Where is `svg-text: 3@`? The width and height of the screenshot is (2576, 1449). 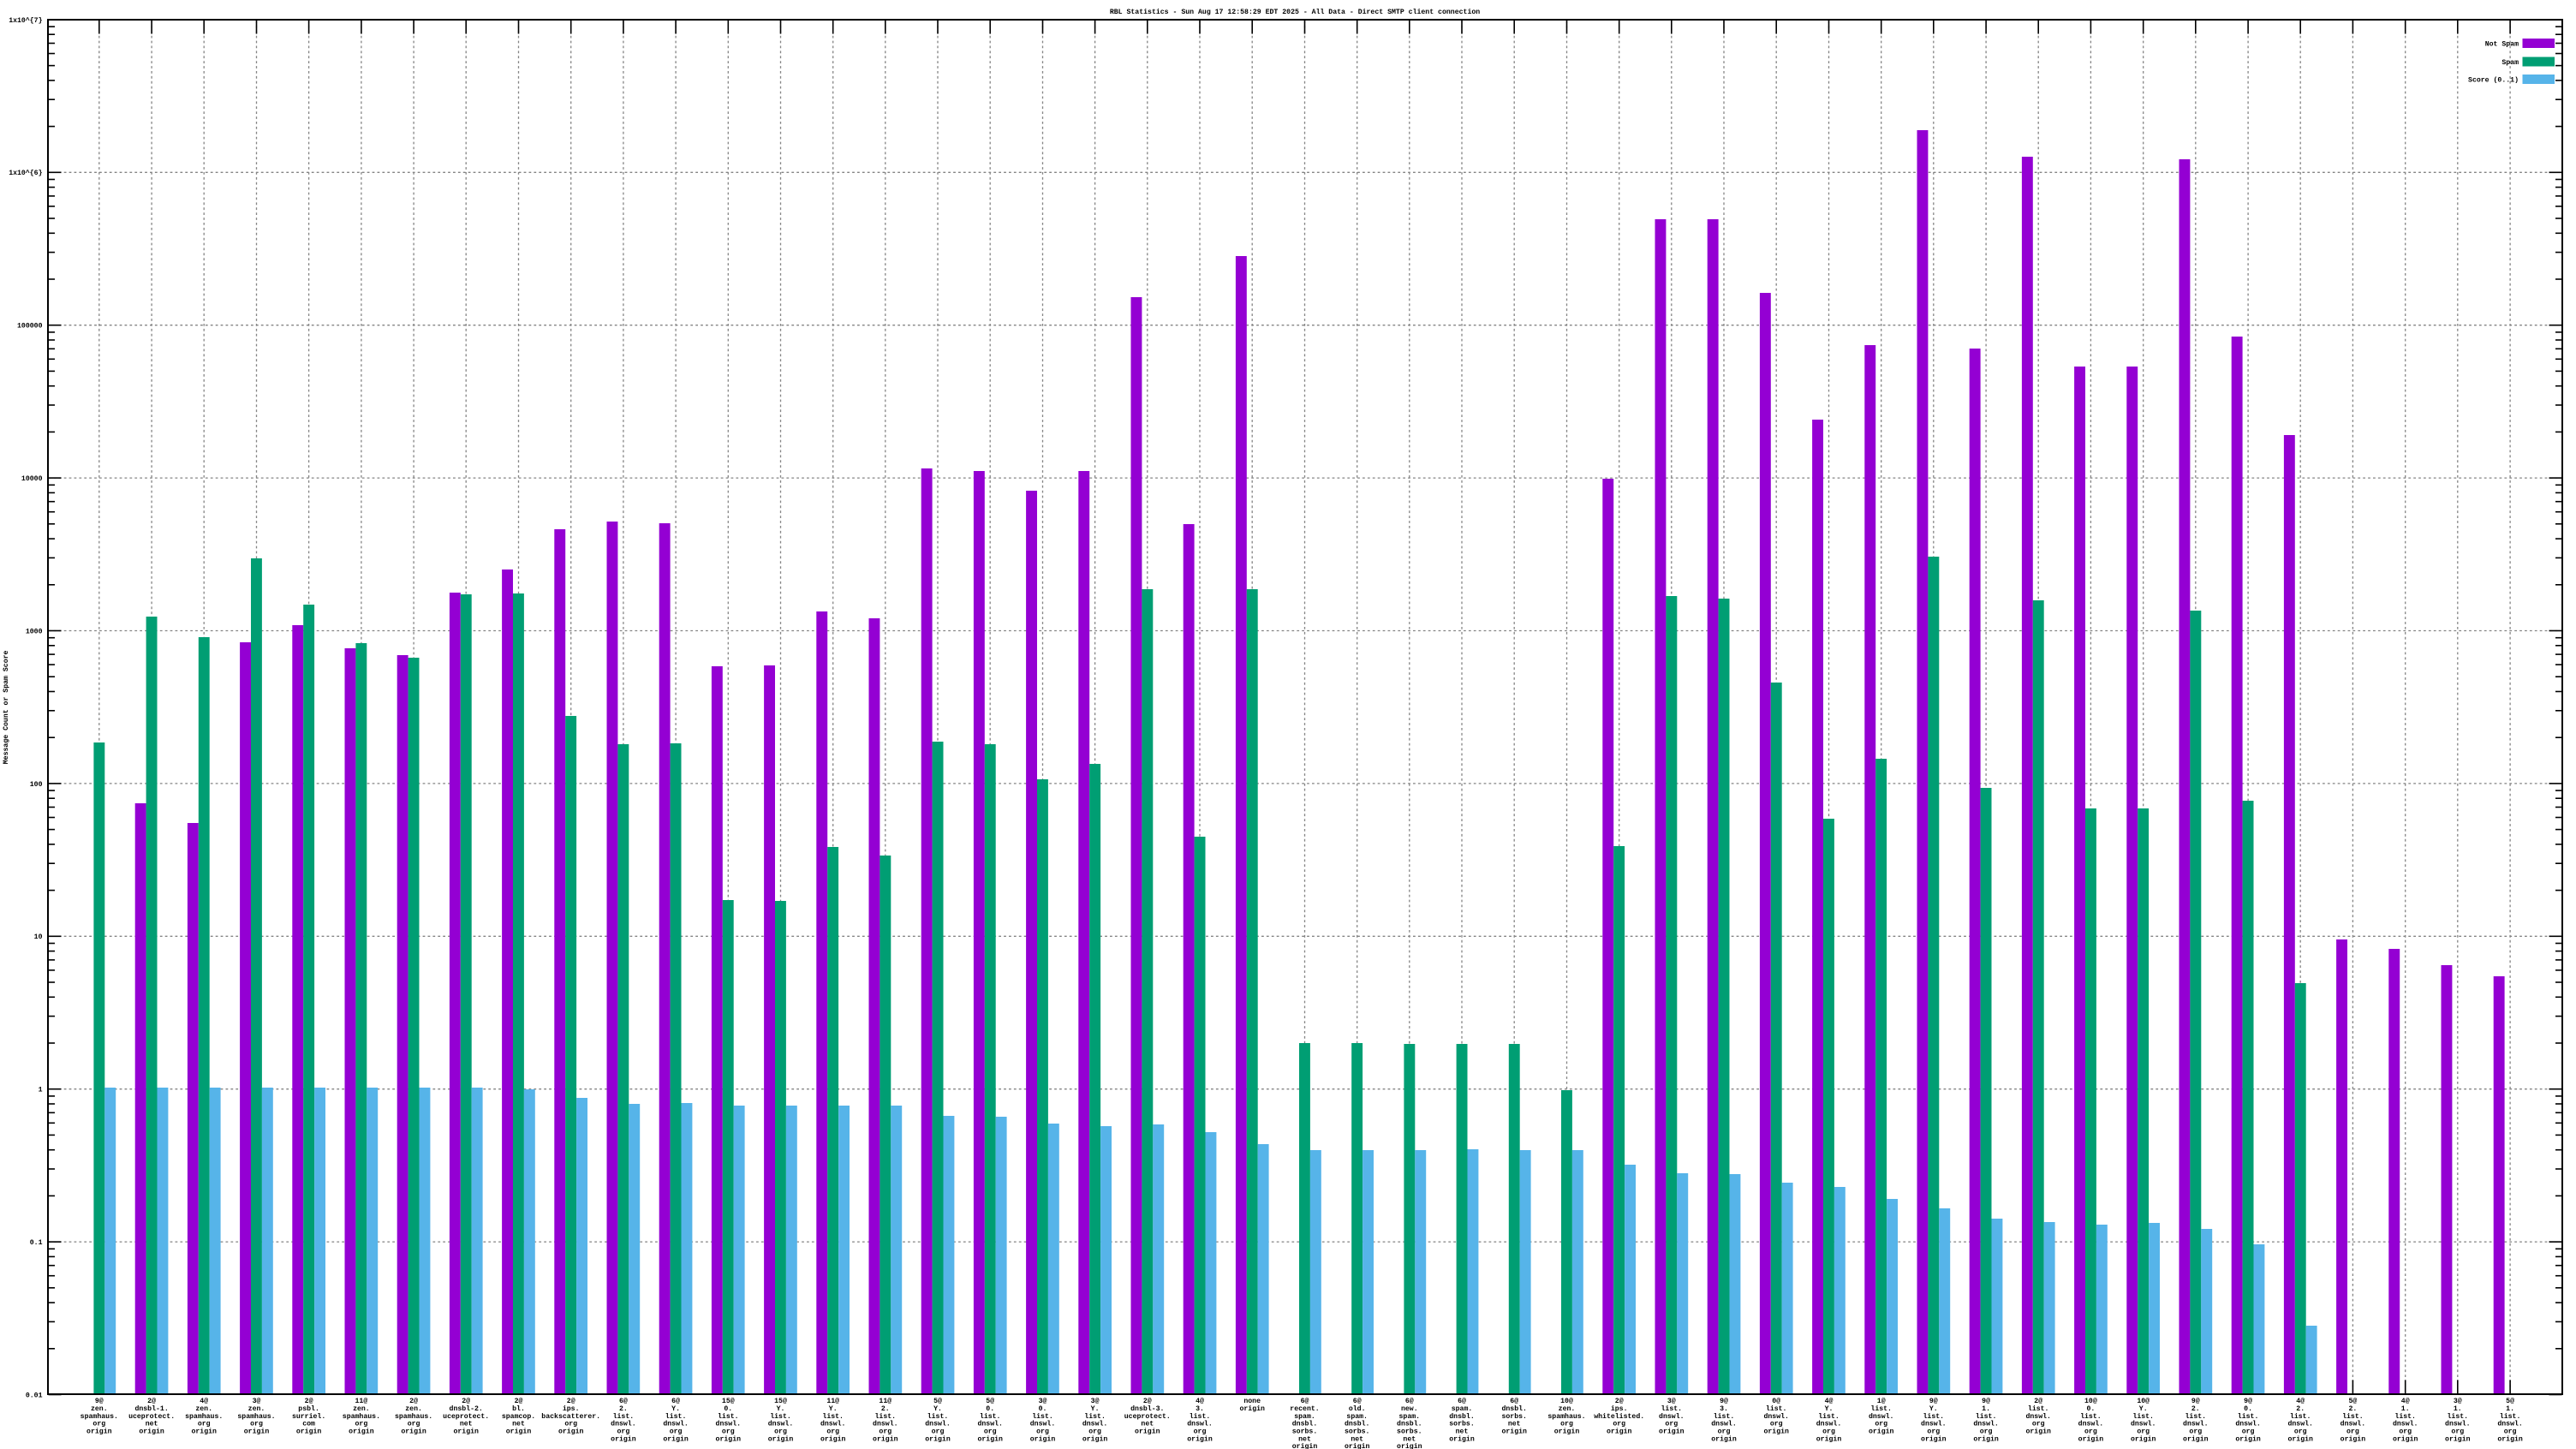 svg-text: 3@ is located at coordinates (2458, 1401).